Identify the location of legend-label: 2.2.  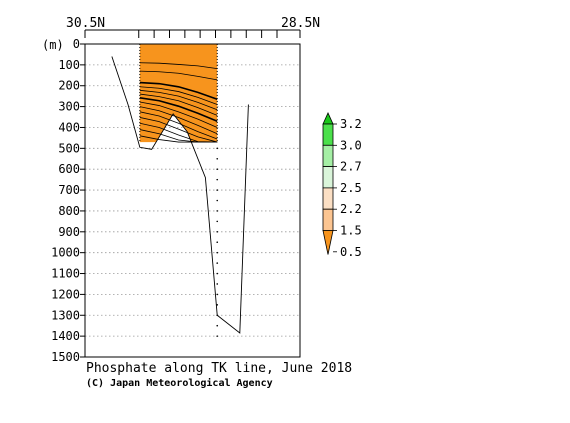
(351, 209).